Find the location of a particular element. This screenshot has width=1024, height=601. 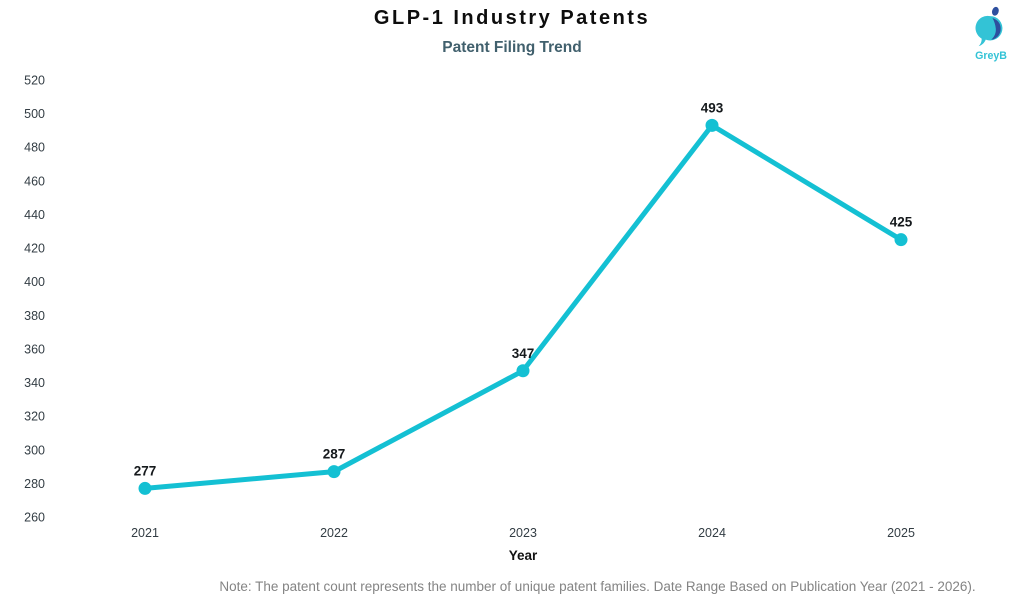

y-tick-label: 260 is located at coordinates (34, 518).